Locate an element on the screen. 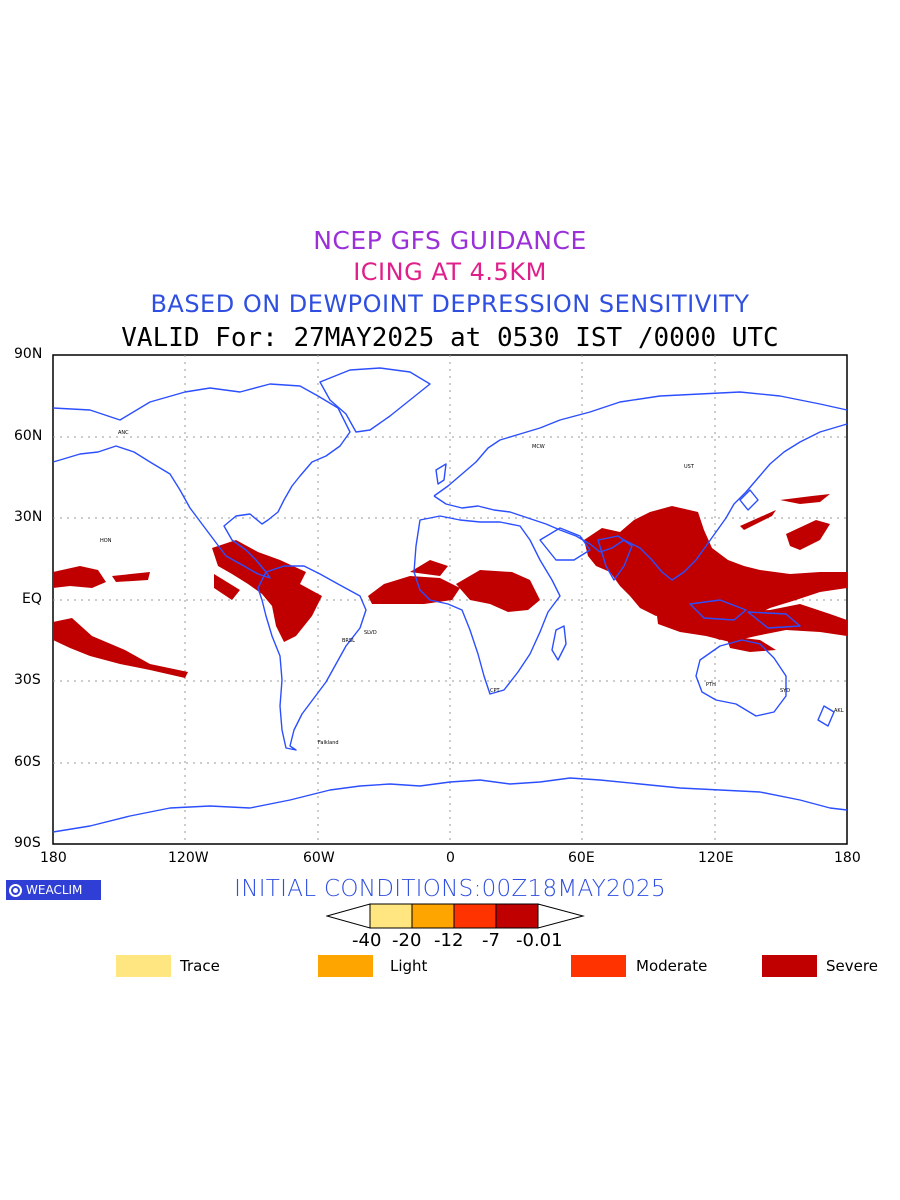  lon-tick-label: 120W is located at coordinates (188, 858).